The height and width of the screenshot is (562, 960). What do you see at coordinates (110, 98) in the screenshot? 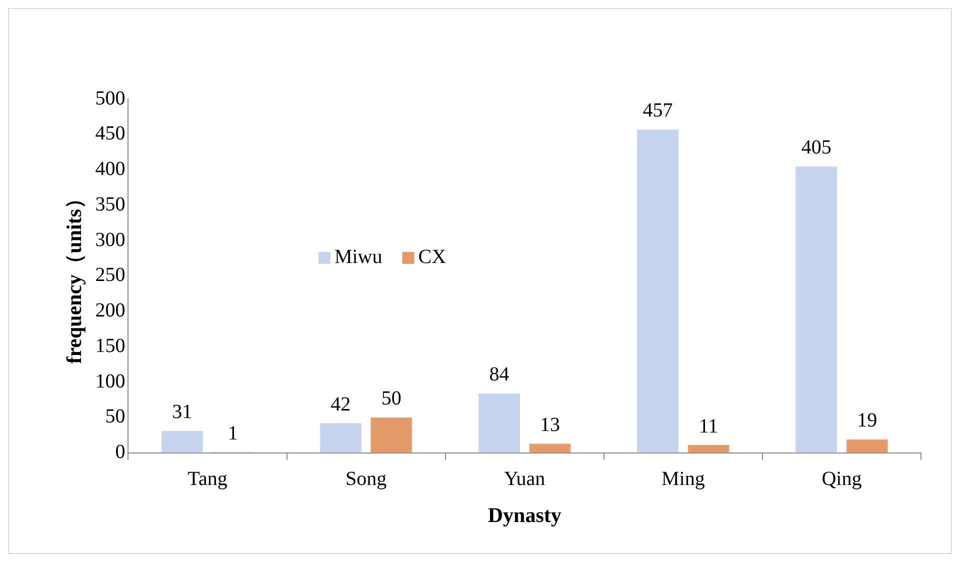
I see `y-tick-label: 500` at bounding box center [110, 98].